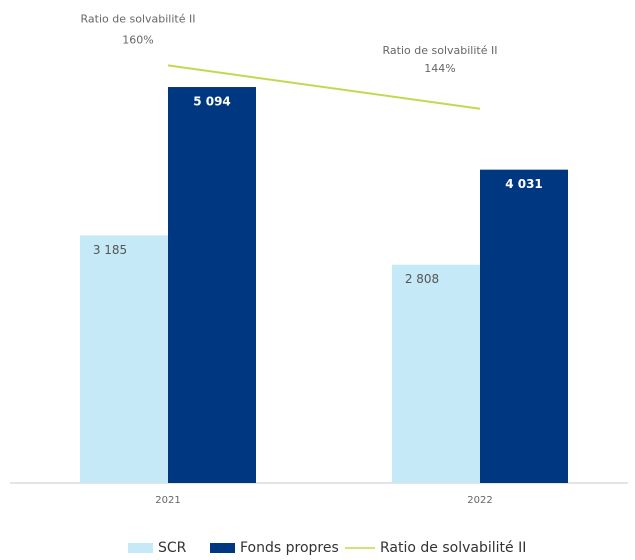  What do you see at coordinates (137, 39) in the screenshot?
I see `data-label: 160%` at bounding box center [137, 39].